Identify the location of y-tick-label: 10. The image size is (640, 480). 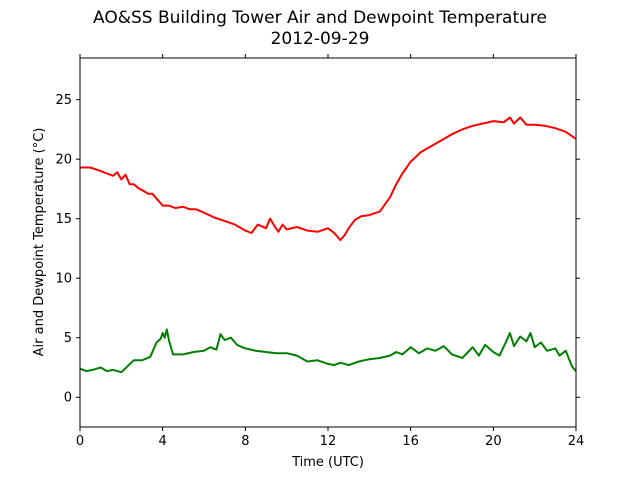
(63, 279).